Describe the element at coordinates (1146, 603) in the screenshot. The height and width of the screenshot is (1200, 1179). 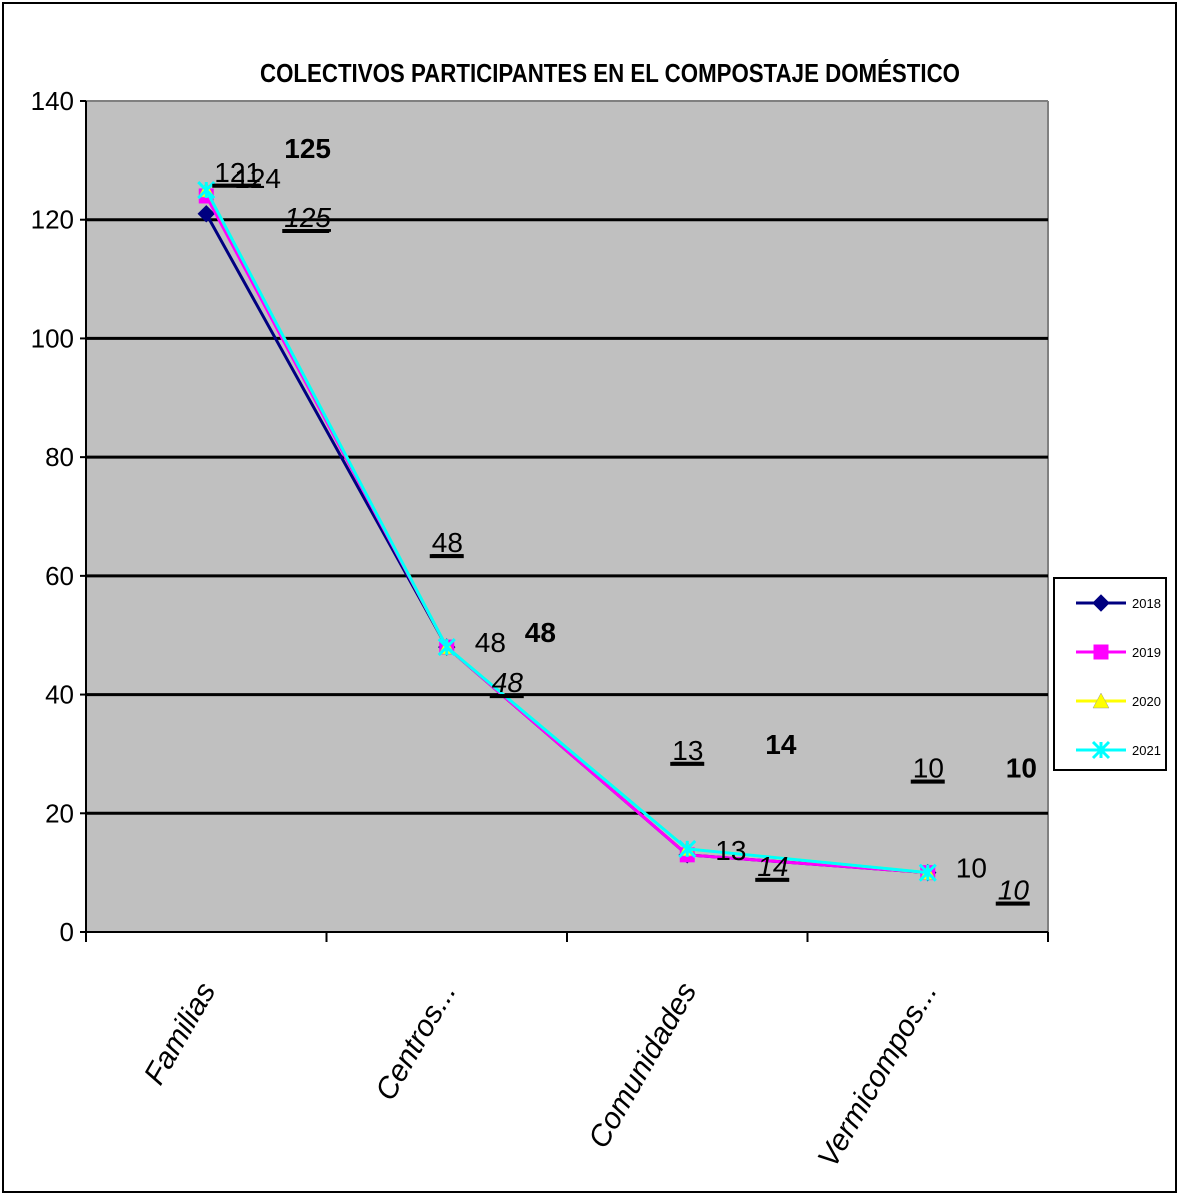
I see `legend-label: 2018` at that location.